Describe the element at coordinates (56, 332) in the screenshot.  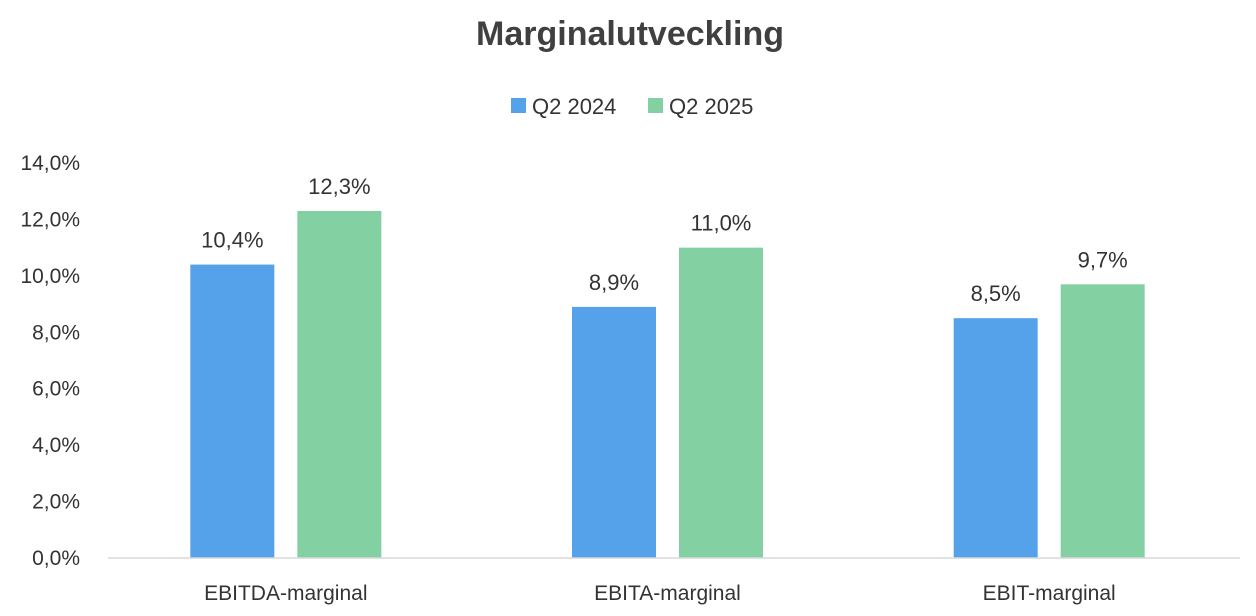
I see `y-tick-label: 8,0%` at that location.